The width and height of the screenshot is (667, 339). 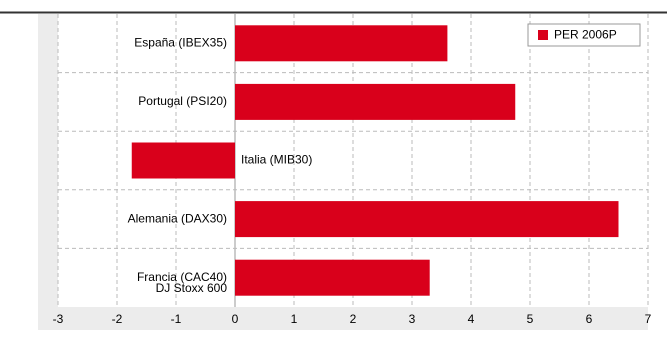 What do you see at coordinates (180, 42) in the screenshot?
I see `y-tick-label: España (IBEX35)` at bounding box center [180, 42].